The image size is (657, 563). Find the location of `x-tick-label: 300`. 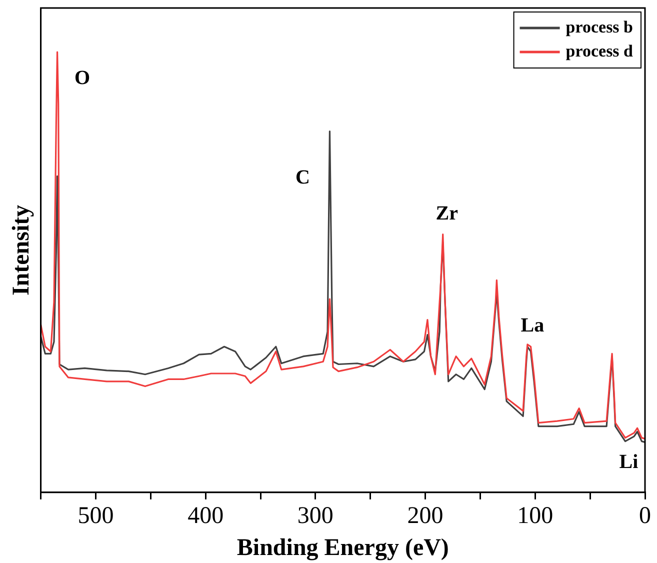

x-tick-label: 300 is located at coordinates (315, 516).